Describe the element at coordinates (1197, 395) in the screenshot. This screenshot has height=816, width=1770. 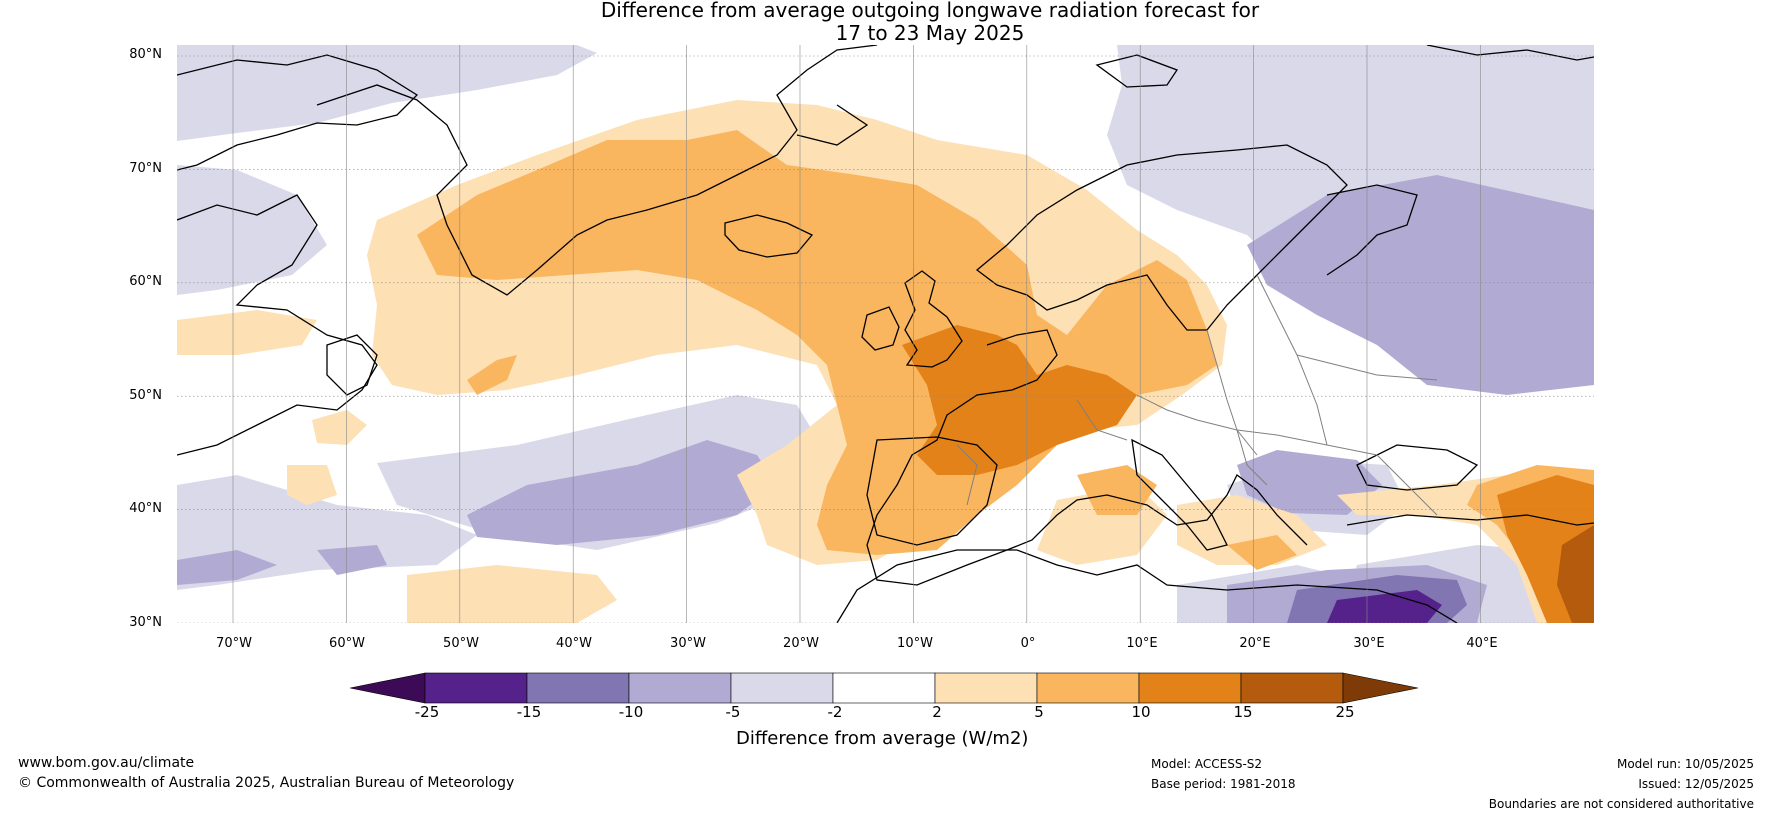
I see `country-borders` at that location.